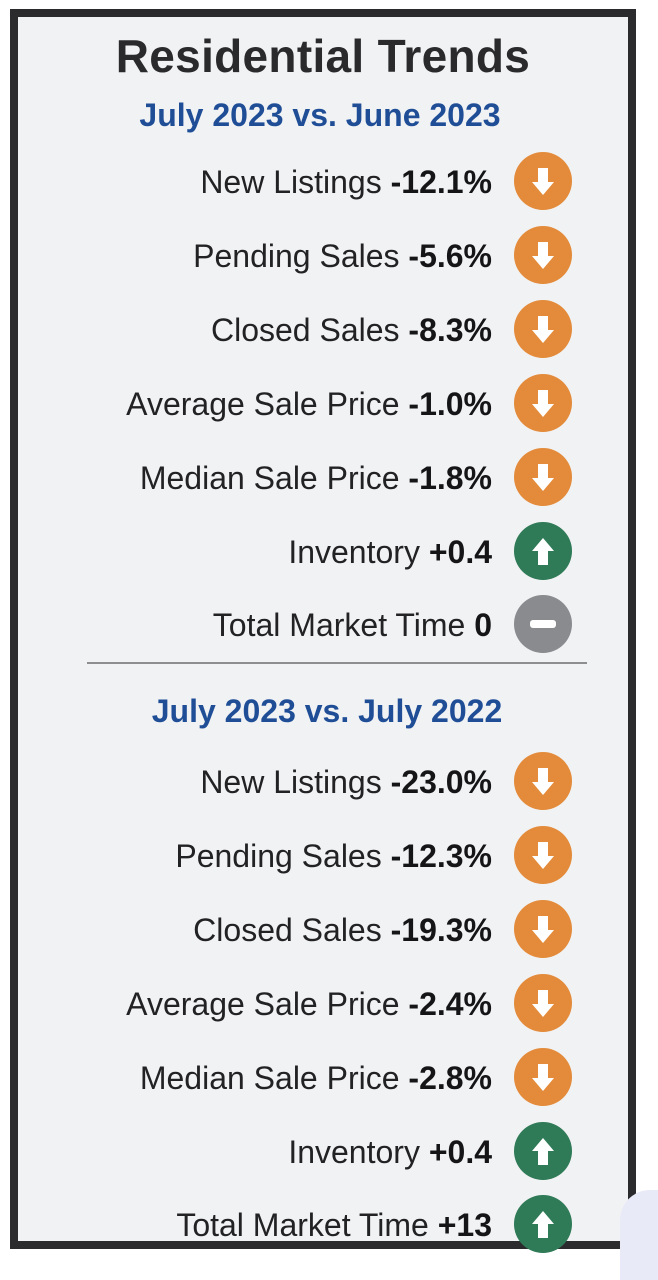 Image resolution: width=658 pixels, height=1280 pixels. I want to click on trend-text: Median Sale Price -1.8%, so click(316, 478).